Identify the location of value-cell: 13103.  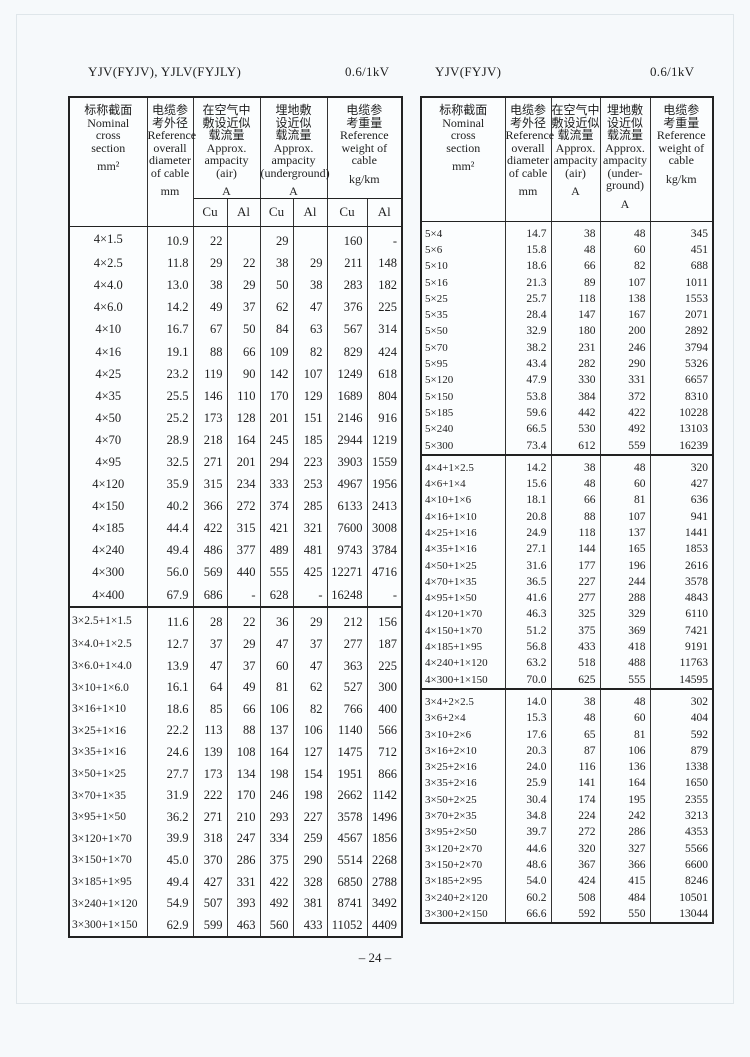
(681, 429).